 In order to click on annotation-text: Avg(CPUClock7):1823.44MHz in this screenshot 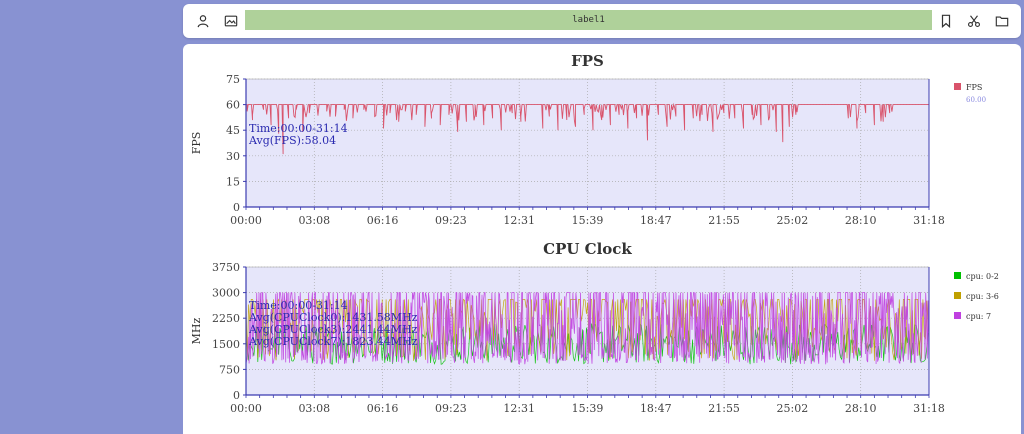, I will do `click(333, 341)`.